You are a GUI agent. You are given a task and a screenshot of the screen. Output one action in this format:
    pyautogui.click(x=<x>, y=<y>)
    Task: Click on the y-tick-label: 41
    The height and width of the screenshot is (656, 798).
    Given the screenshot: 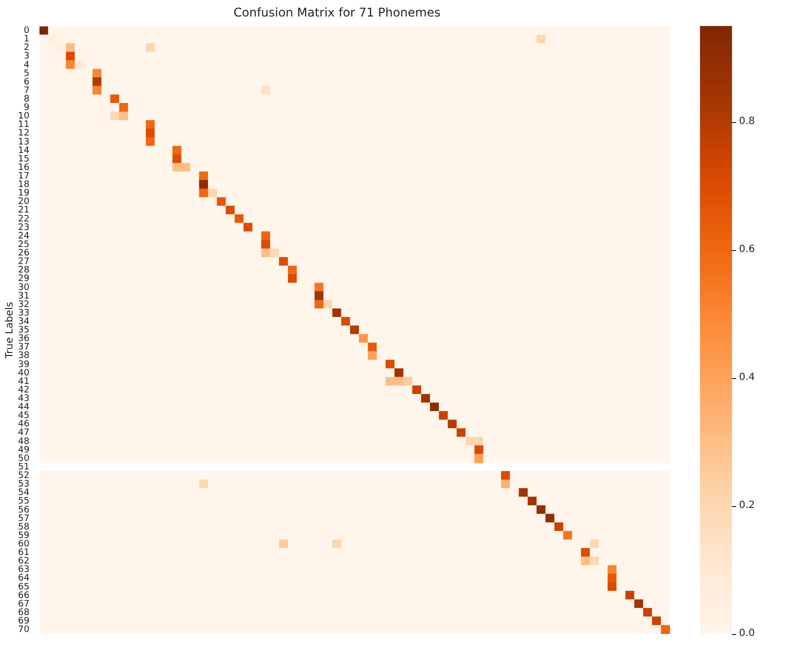 What is the action you would take?
    pyautogui.click(x=24, y=381)
    